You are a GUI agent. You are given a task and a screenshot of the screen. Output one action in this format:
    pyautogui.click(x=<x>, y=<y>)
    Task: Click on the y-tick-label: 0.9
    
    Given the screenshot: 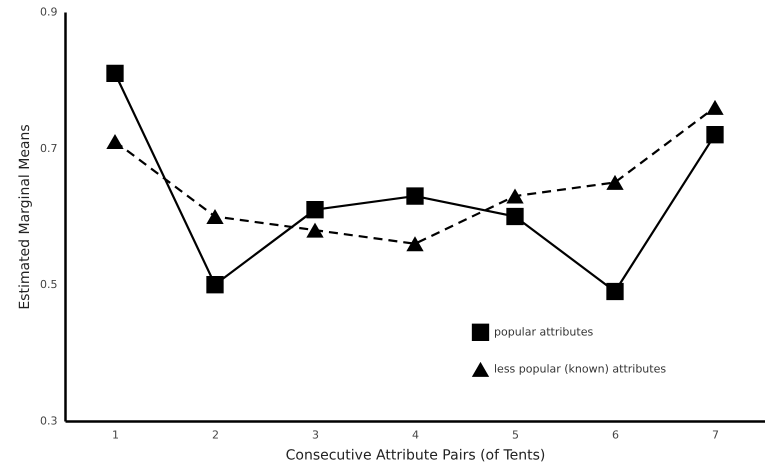 What is the action you would take?
    pyautogui.click(x=49, y=12)
    